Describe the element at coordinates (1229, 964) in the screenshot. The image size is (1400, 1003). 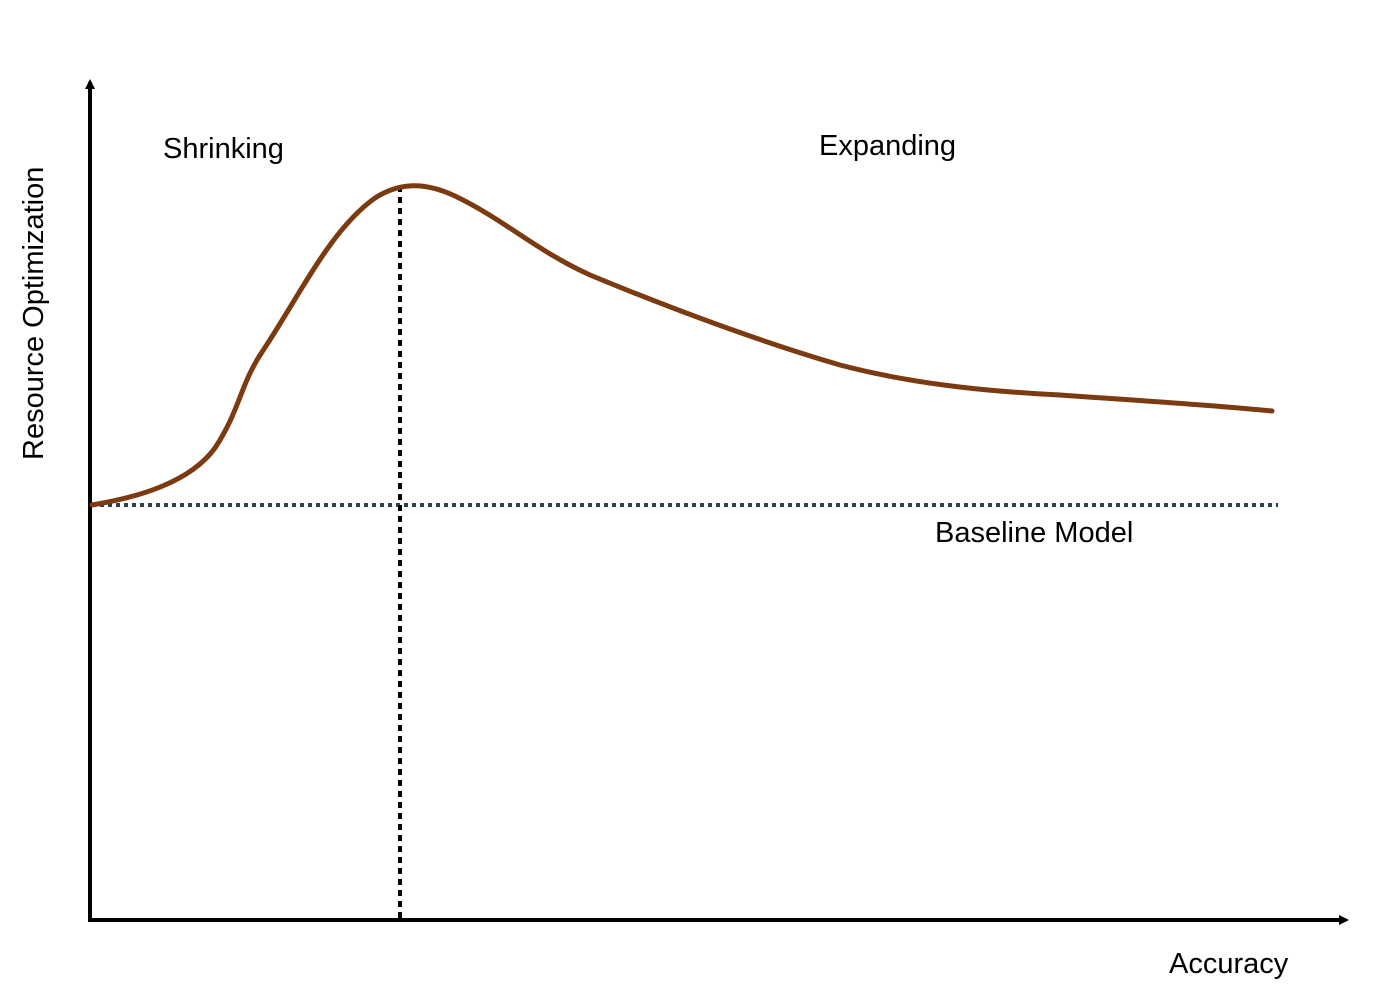
I see `x-axis-label: Accuracy` at that location.